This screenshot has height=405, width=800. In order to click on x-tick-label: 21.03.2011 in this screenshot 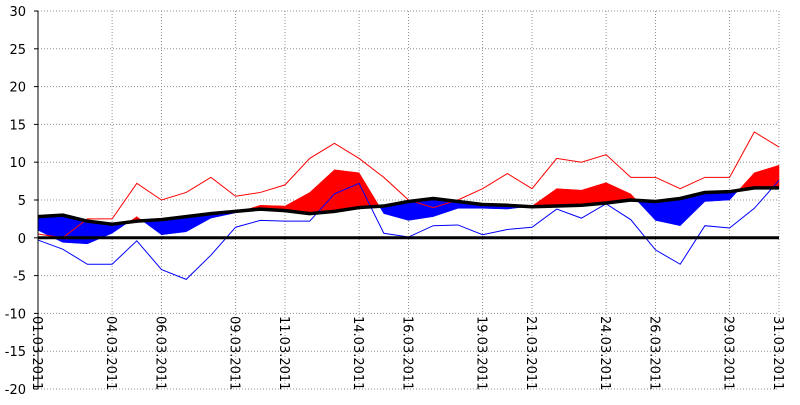, I will do `click(530, 353)`.